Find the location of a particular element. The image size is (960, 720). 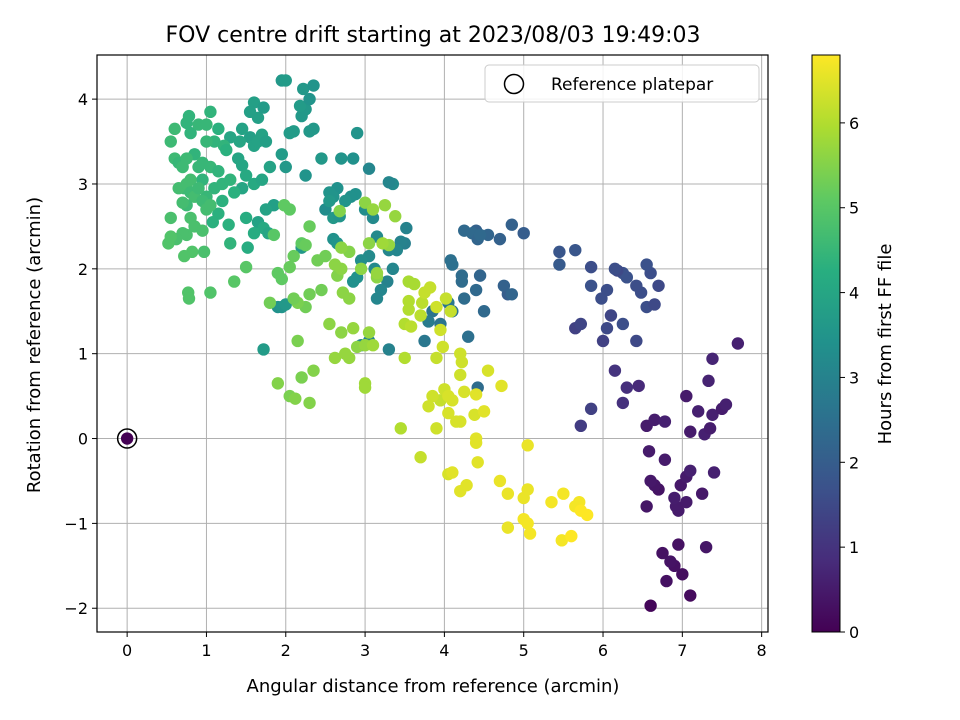

colorbar-gradient is located at coordinates (826, 343).